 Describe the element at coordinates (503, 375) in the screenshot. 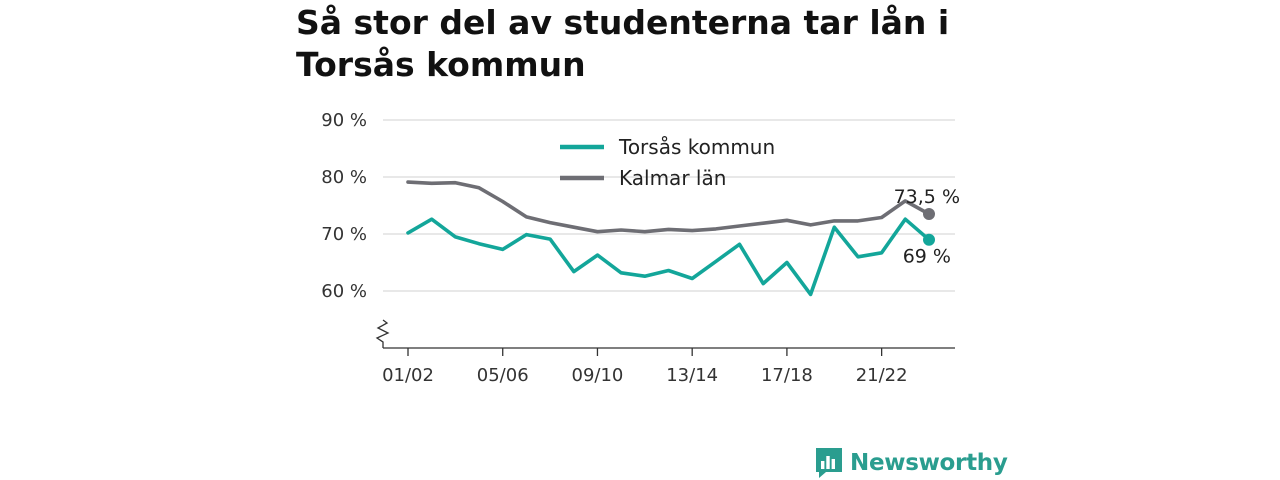

I see `x-tick-label: 05/06` at that location.